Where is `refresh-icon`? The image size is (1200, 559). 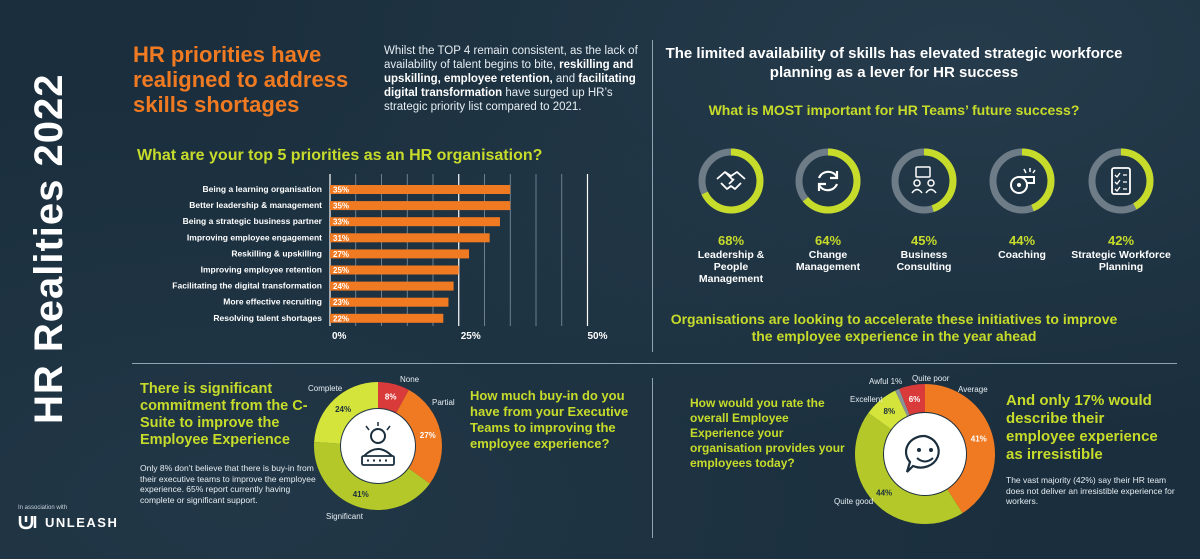 refresh-icon is located at coordinates (828, 181).